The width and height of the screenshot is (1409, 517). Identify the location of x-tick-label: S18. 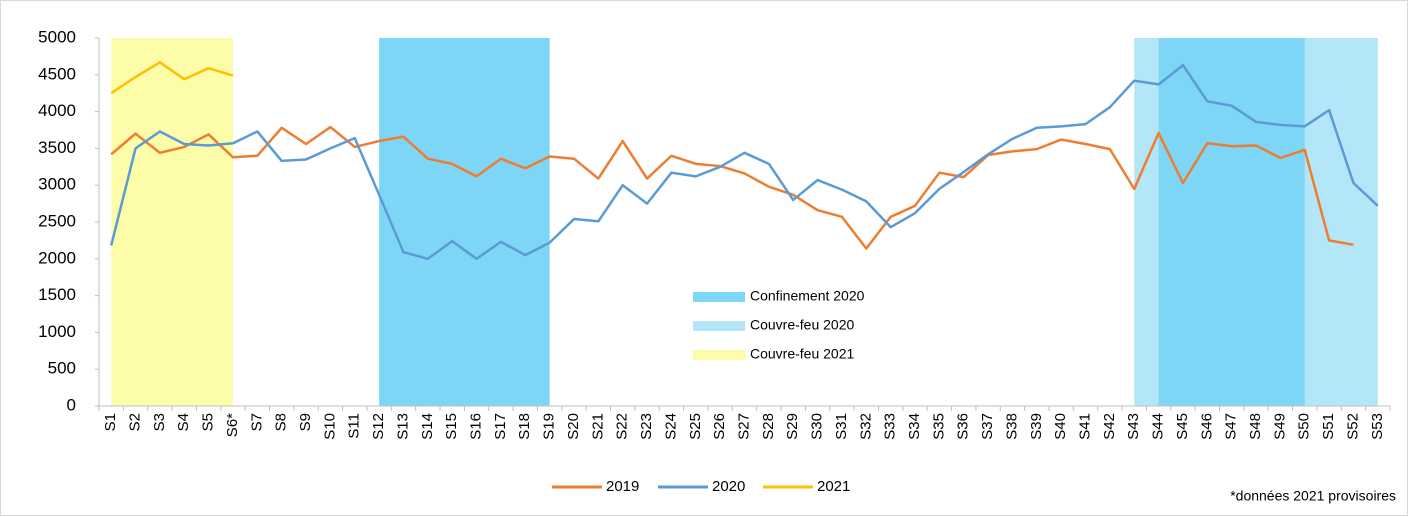
(524, 426).